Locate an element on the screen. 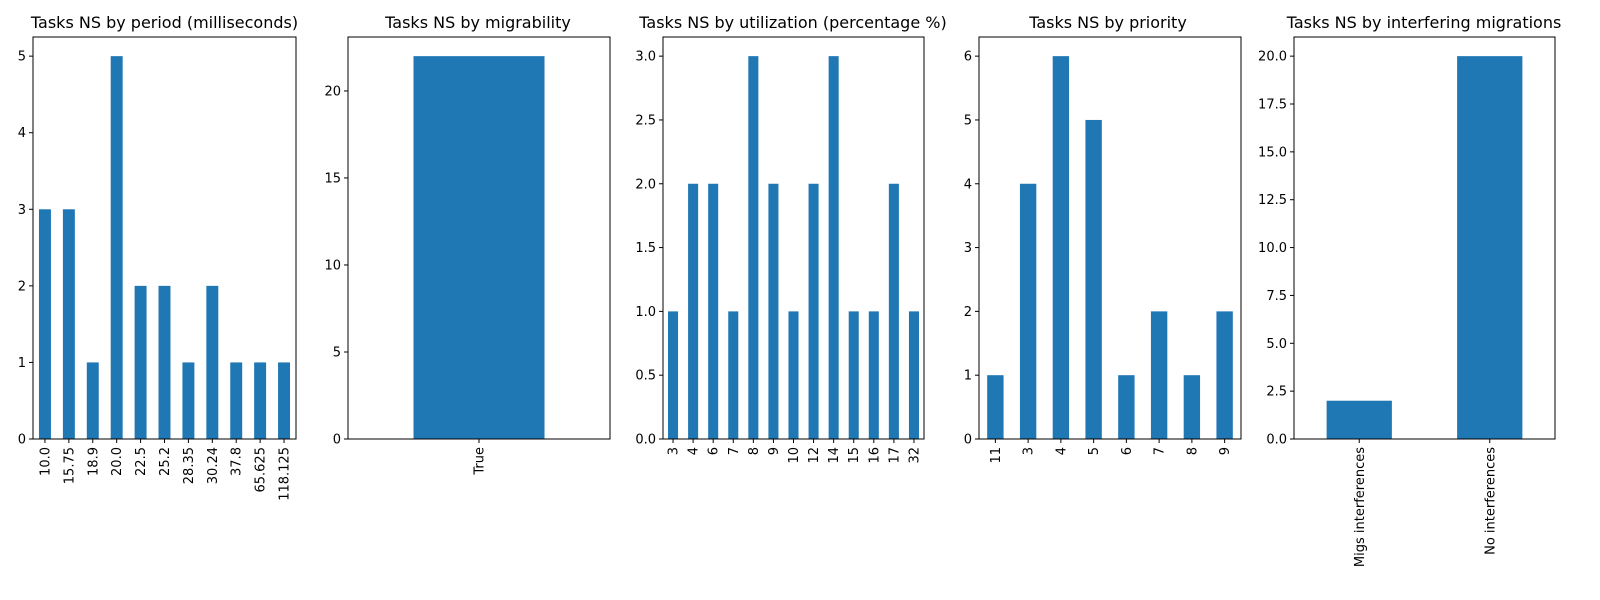 This screenshot has width=1600, height=600. x-tick-label: 18.9 is located at coordinates (93, 461).